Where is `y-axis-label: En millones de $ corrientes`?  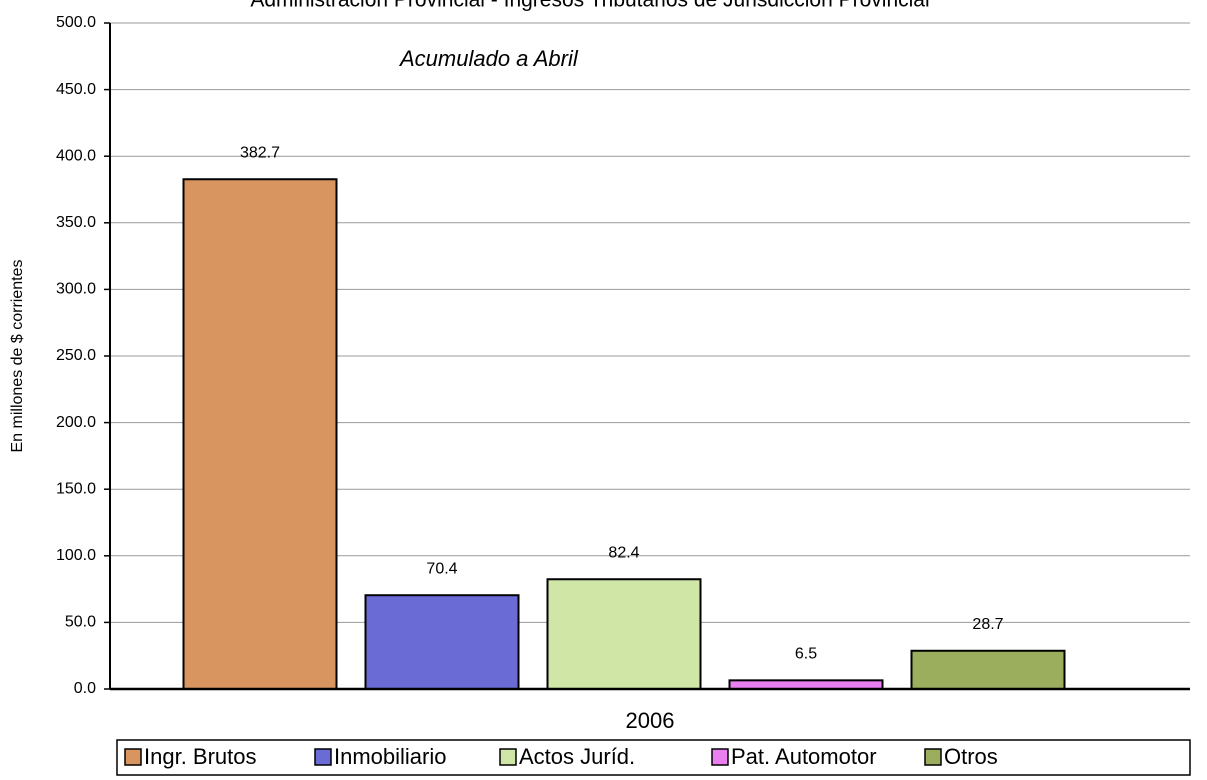 y-axis-label: En millones de $ corrientes is located at coordinates (17, 356).